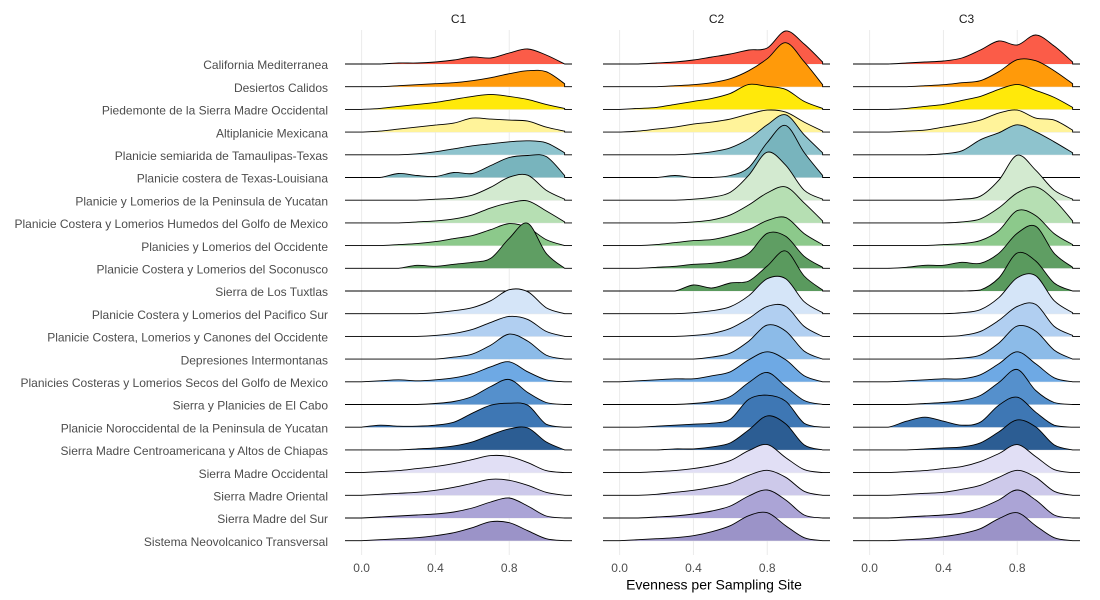  Describe the element at coordinates (271, 292) in the screenshot. I see `row-label: Sierra de Los Tuxtlas` at that location.